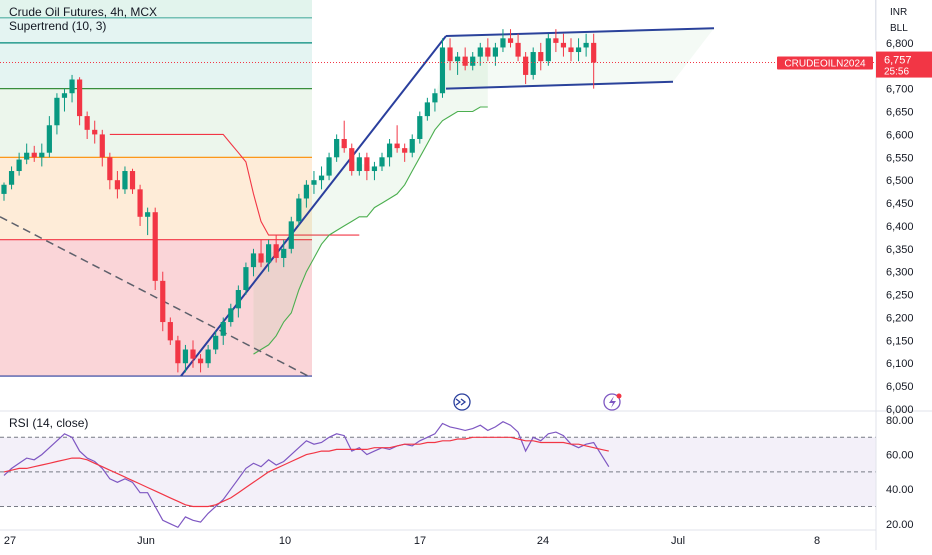 This screenshot has height=555, width=932. I want to click on time-tick-label: 27, so click(10, 541).